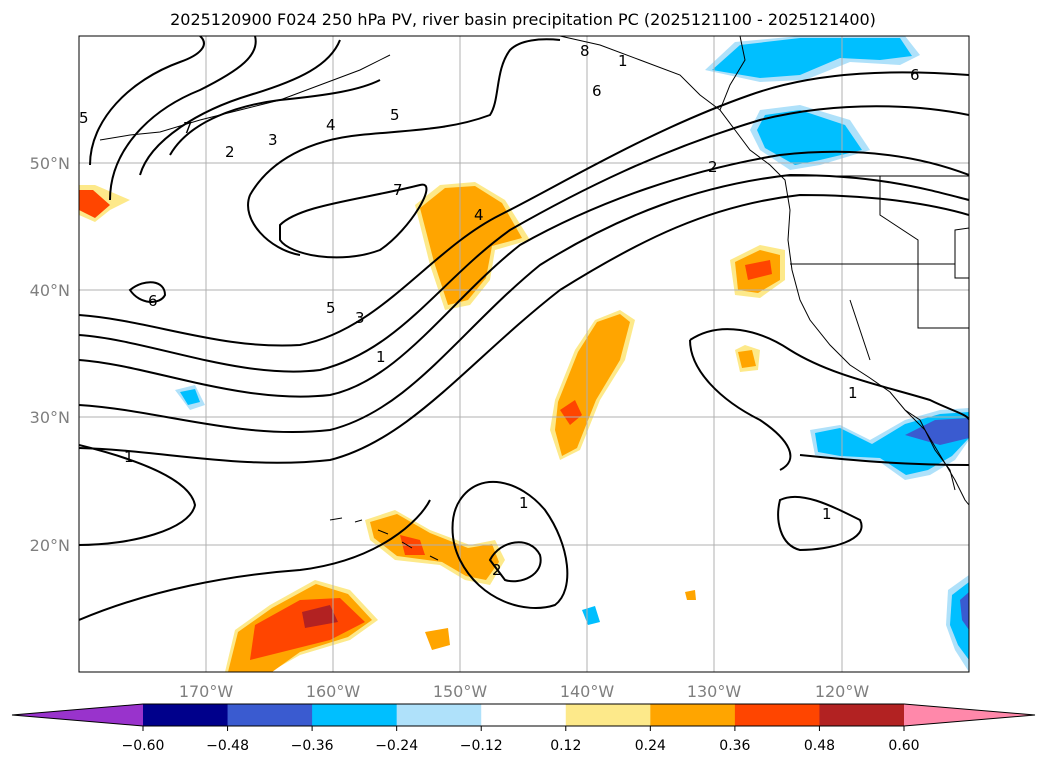 The image size is (1047, 765). Describe the element at coordinates (50, 290) in the screenshot. I see `lat-label: 40°N` at that location.